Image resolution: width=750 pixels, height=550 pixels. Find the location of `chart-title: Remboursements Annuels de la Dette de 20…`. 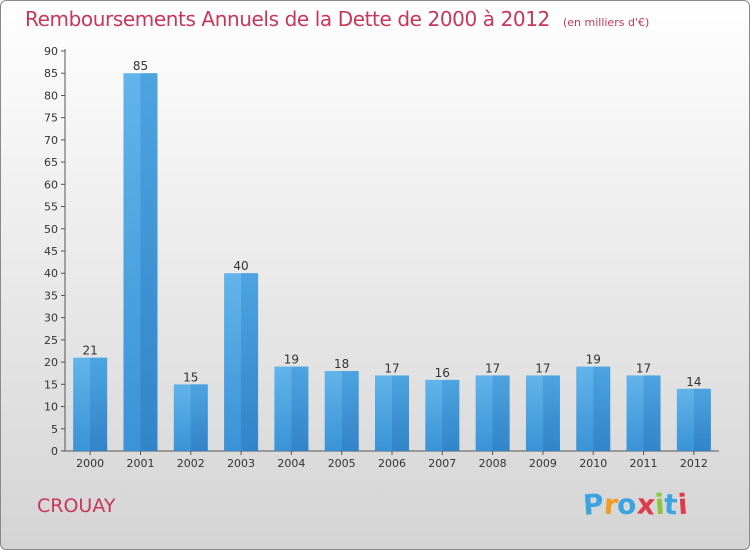

chart-title: Remboursements Annuels de la Dette de 20… is located at coordinates (287, 19).